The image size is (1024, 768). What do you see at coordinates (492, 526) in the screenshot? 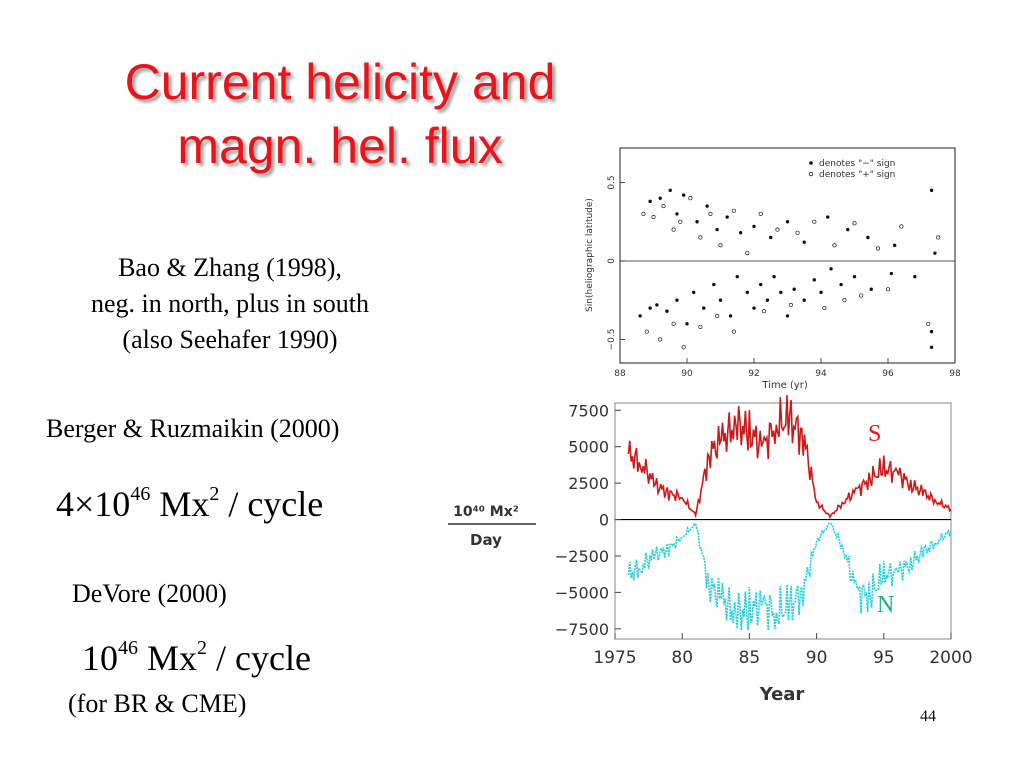
I see `line-y-axis-label: 10⁴⁰ Mx² Day` at bounding box center [492, 526].